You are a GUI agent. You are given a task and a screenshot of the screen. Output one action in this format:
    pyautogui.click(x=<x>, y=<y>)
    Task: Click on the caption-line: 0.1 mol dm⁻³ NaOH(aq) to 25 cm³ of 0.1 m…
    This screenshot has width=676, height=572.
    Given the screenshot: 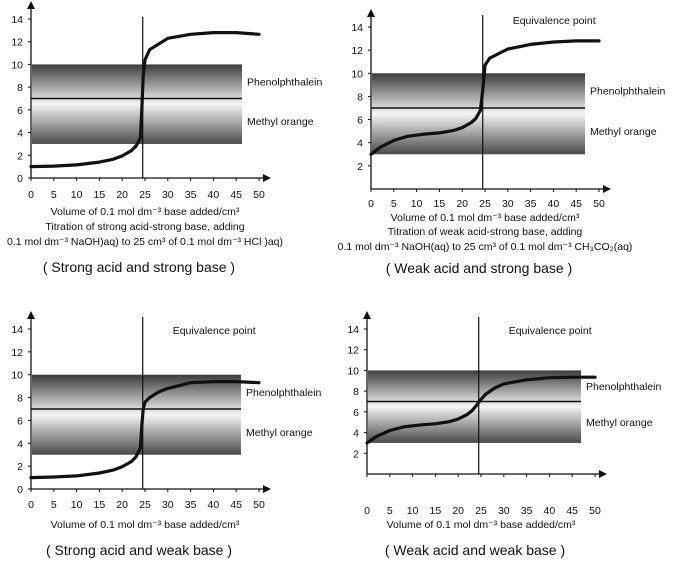 What is the action you would take?
    pyautogui.click(x=485, y=247)
    